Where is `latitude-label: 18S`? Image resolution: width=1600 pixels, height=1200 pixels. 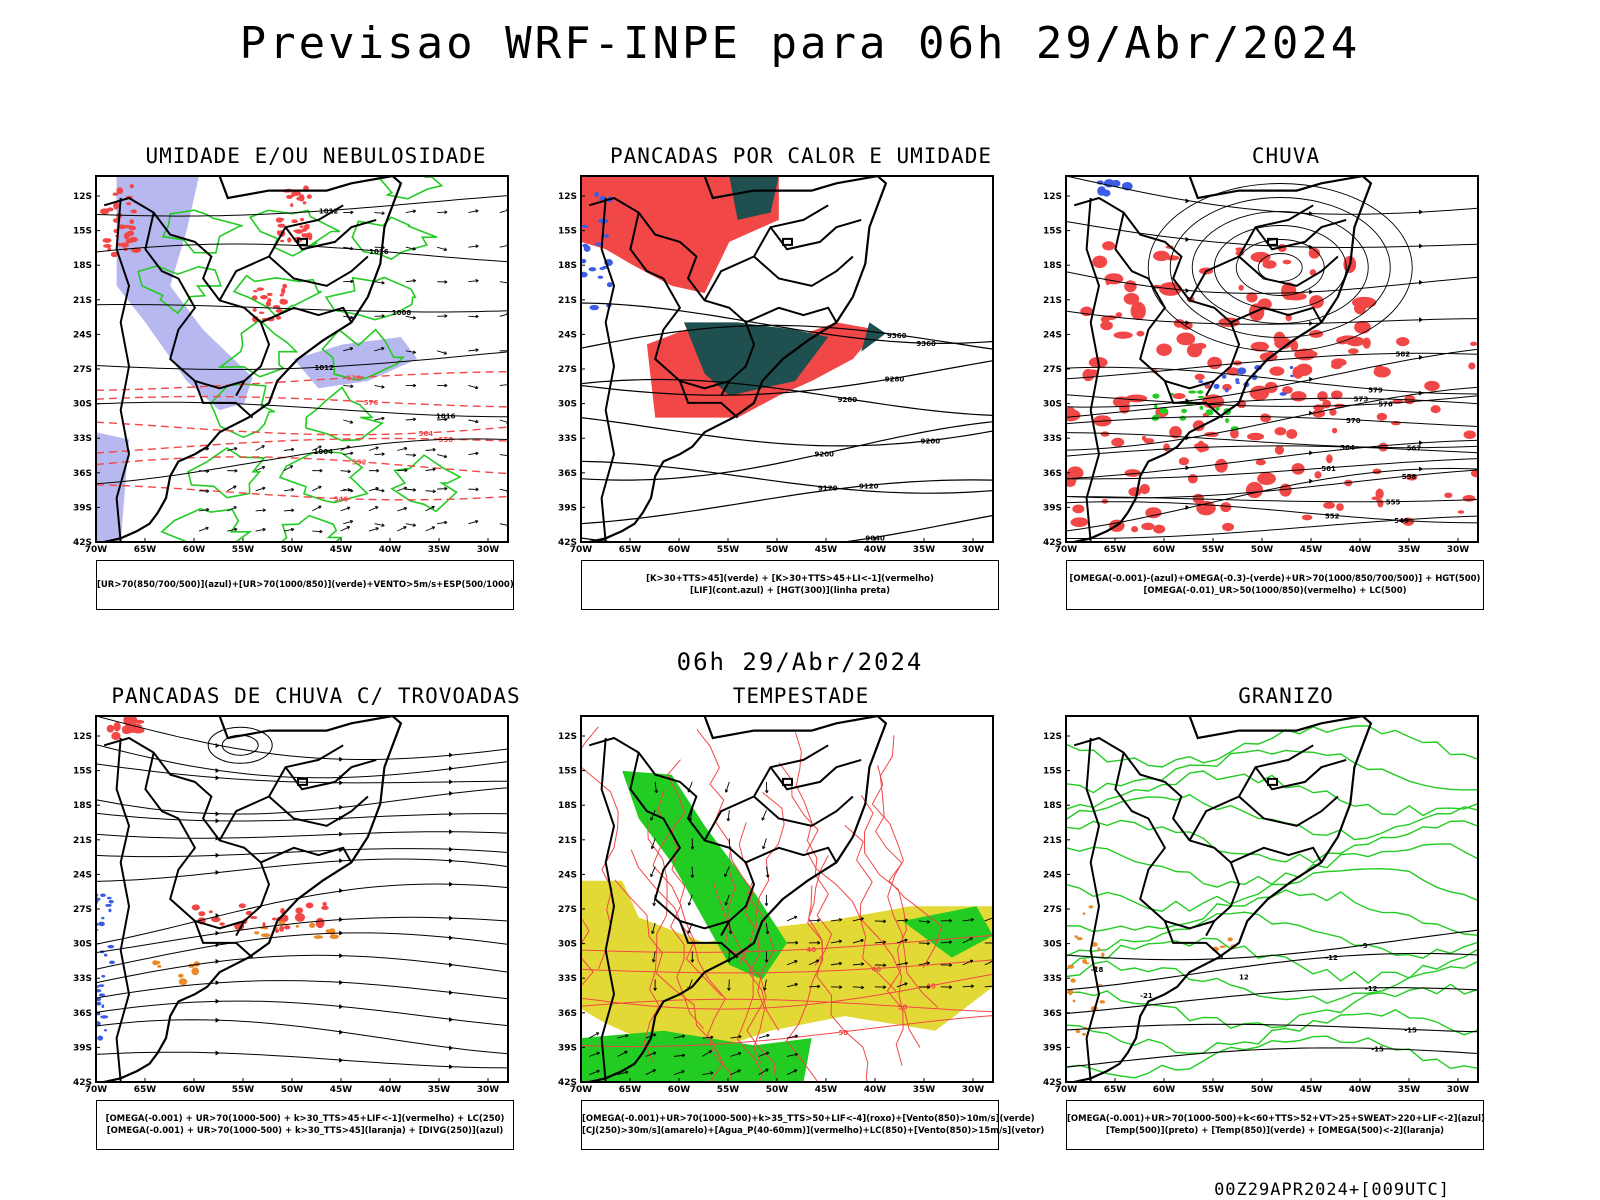 latitude-label: 18S is located at coordinates (567, 806).